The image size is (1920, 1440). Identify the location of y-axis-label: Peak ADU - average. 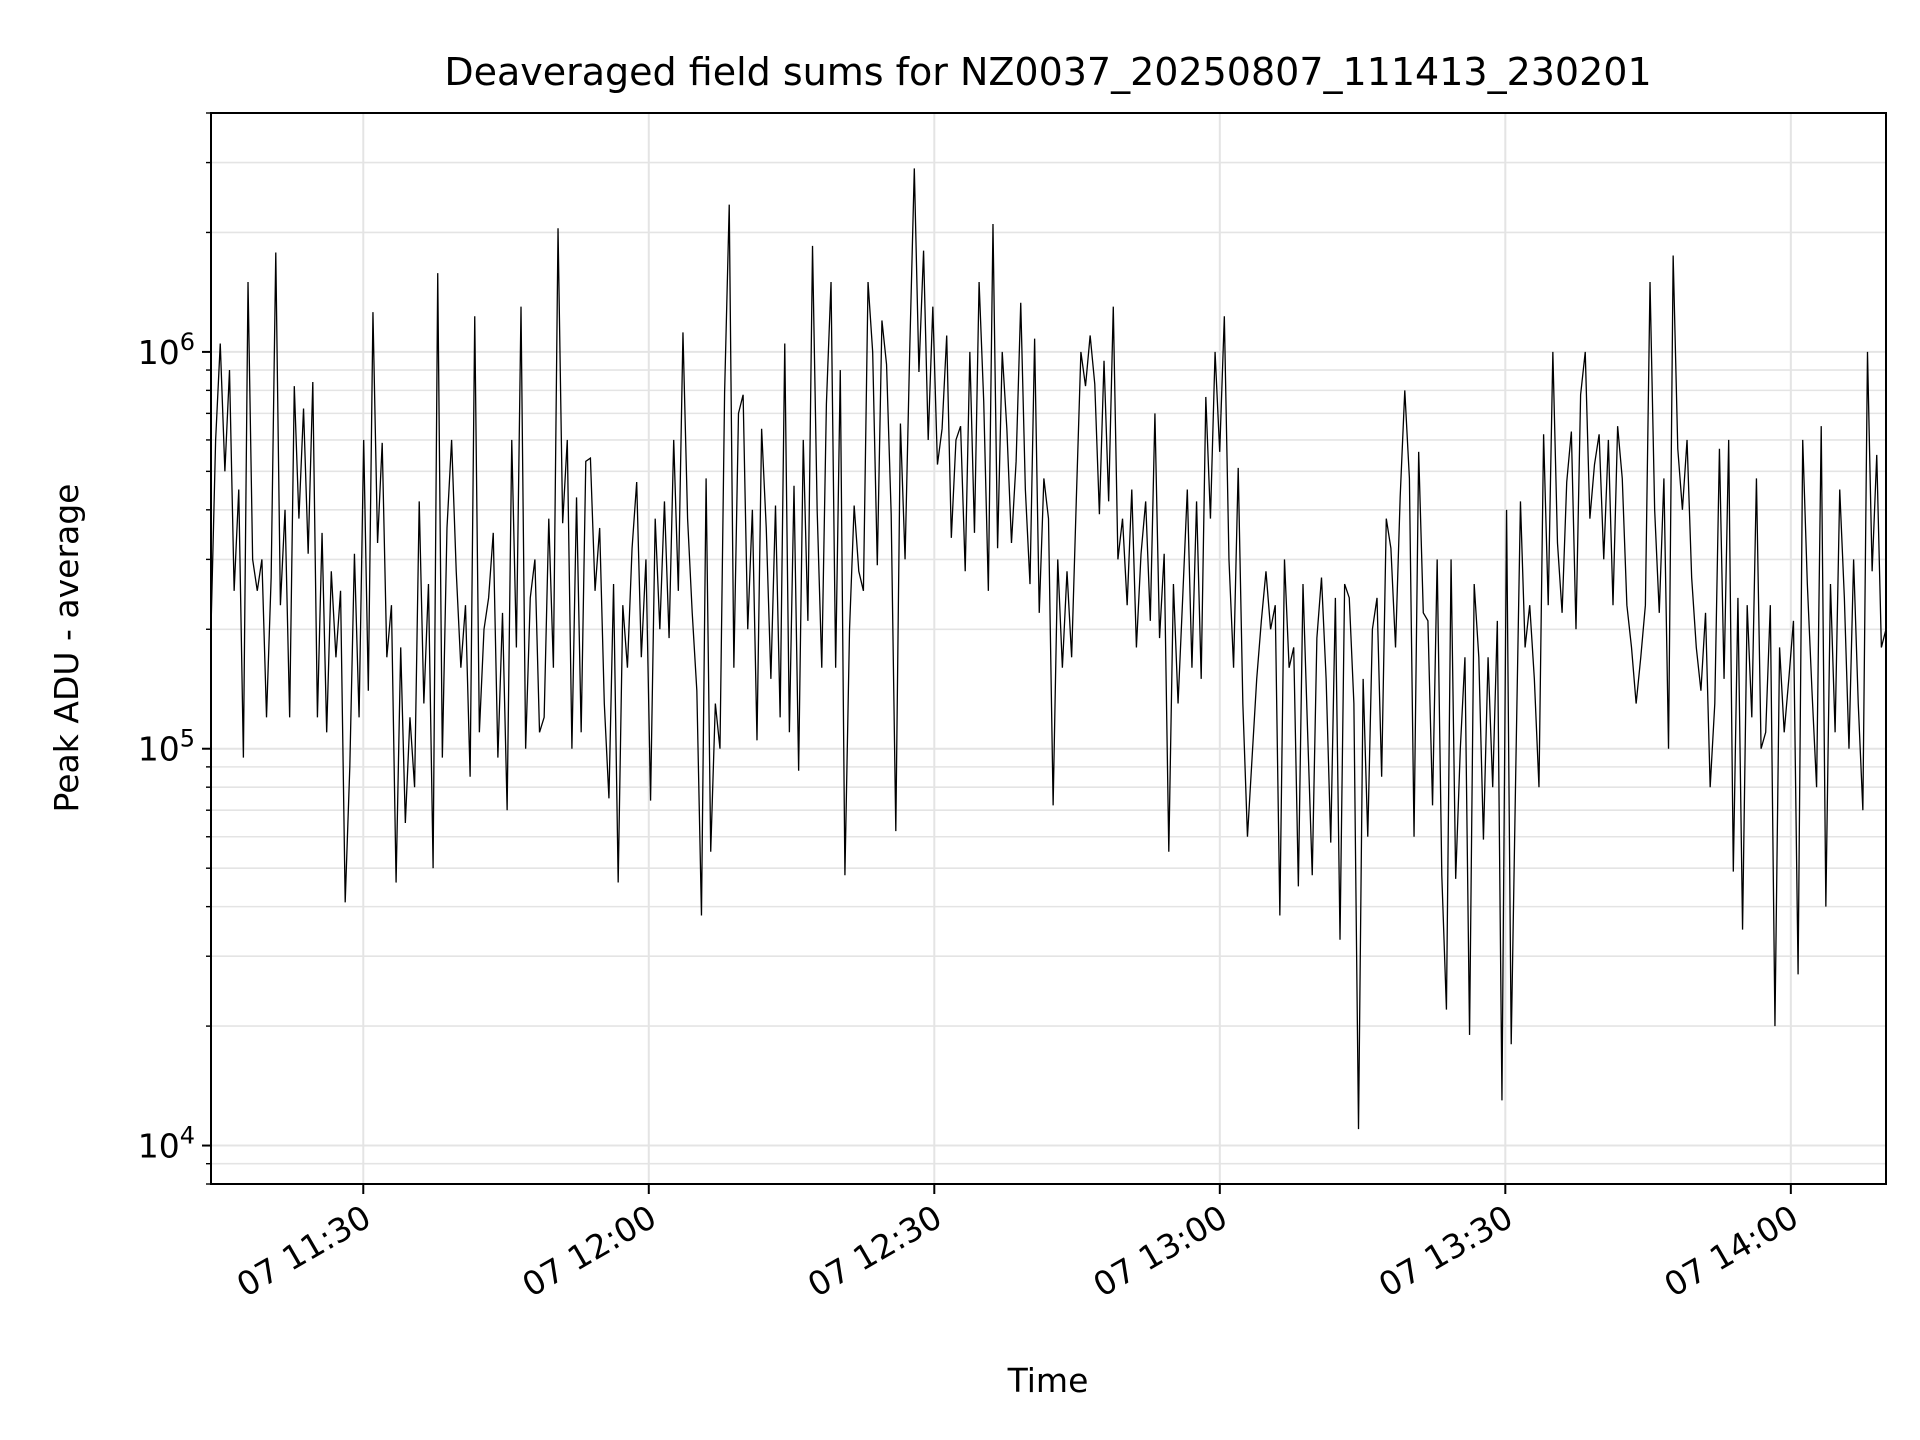
(66, 648).